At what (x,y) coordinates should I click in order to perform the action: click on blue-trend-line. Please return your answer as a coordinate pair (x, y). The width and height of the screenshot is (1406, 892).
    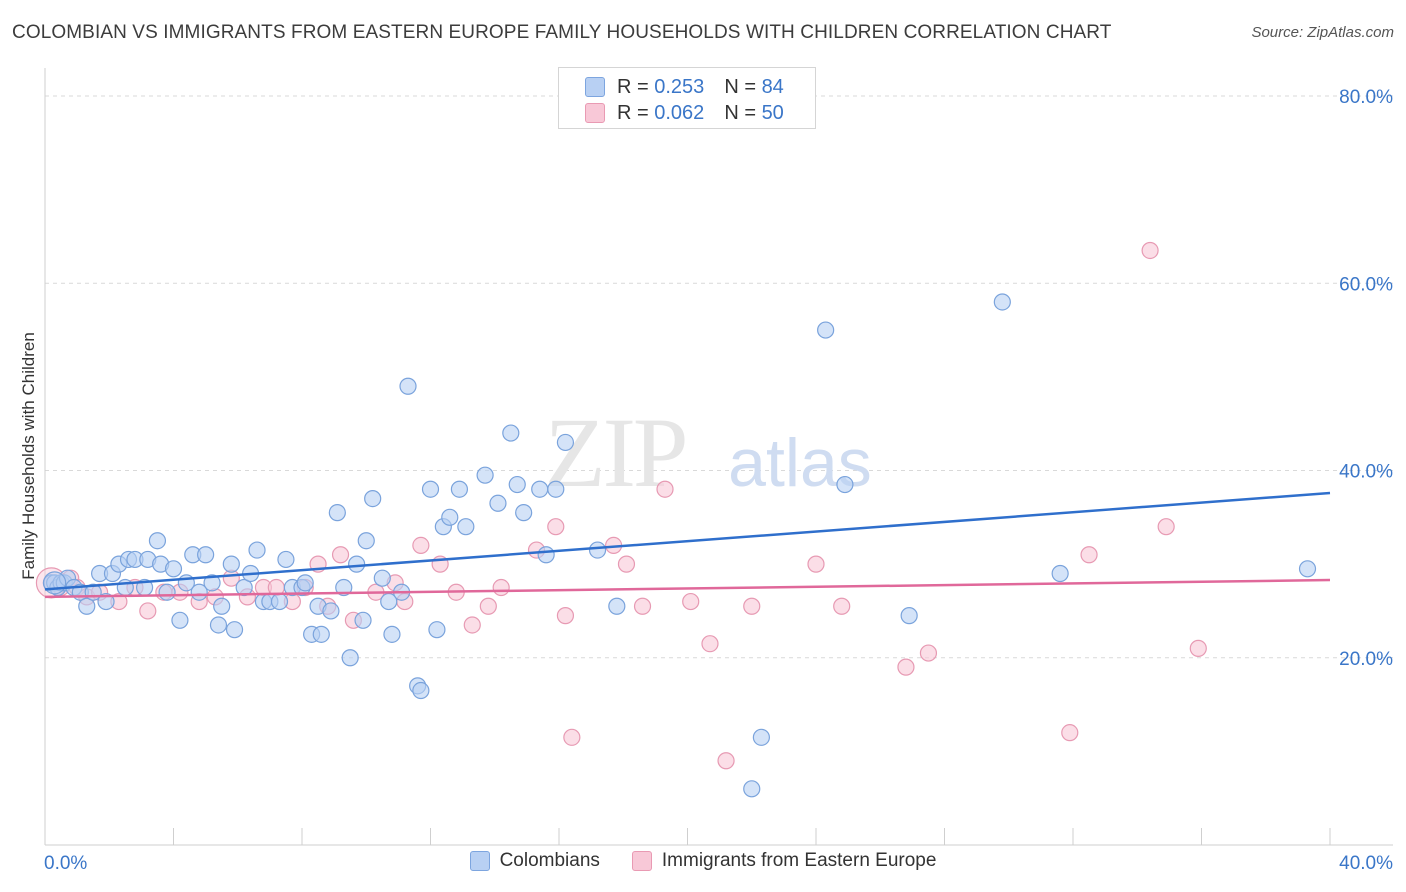
    Looking at the image, I should click on (687, 541).